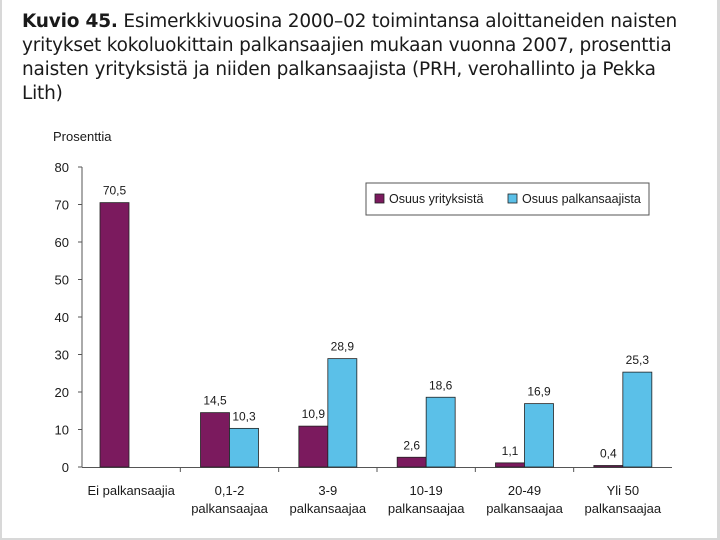  What do you see at coordinates (131, 490) in the screenshot?
I see `x-tick-label: Ei palkansaajia` at bounding box center [131, 490].